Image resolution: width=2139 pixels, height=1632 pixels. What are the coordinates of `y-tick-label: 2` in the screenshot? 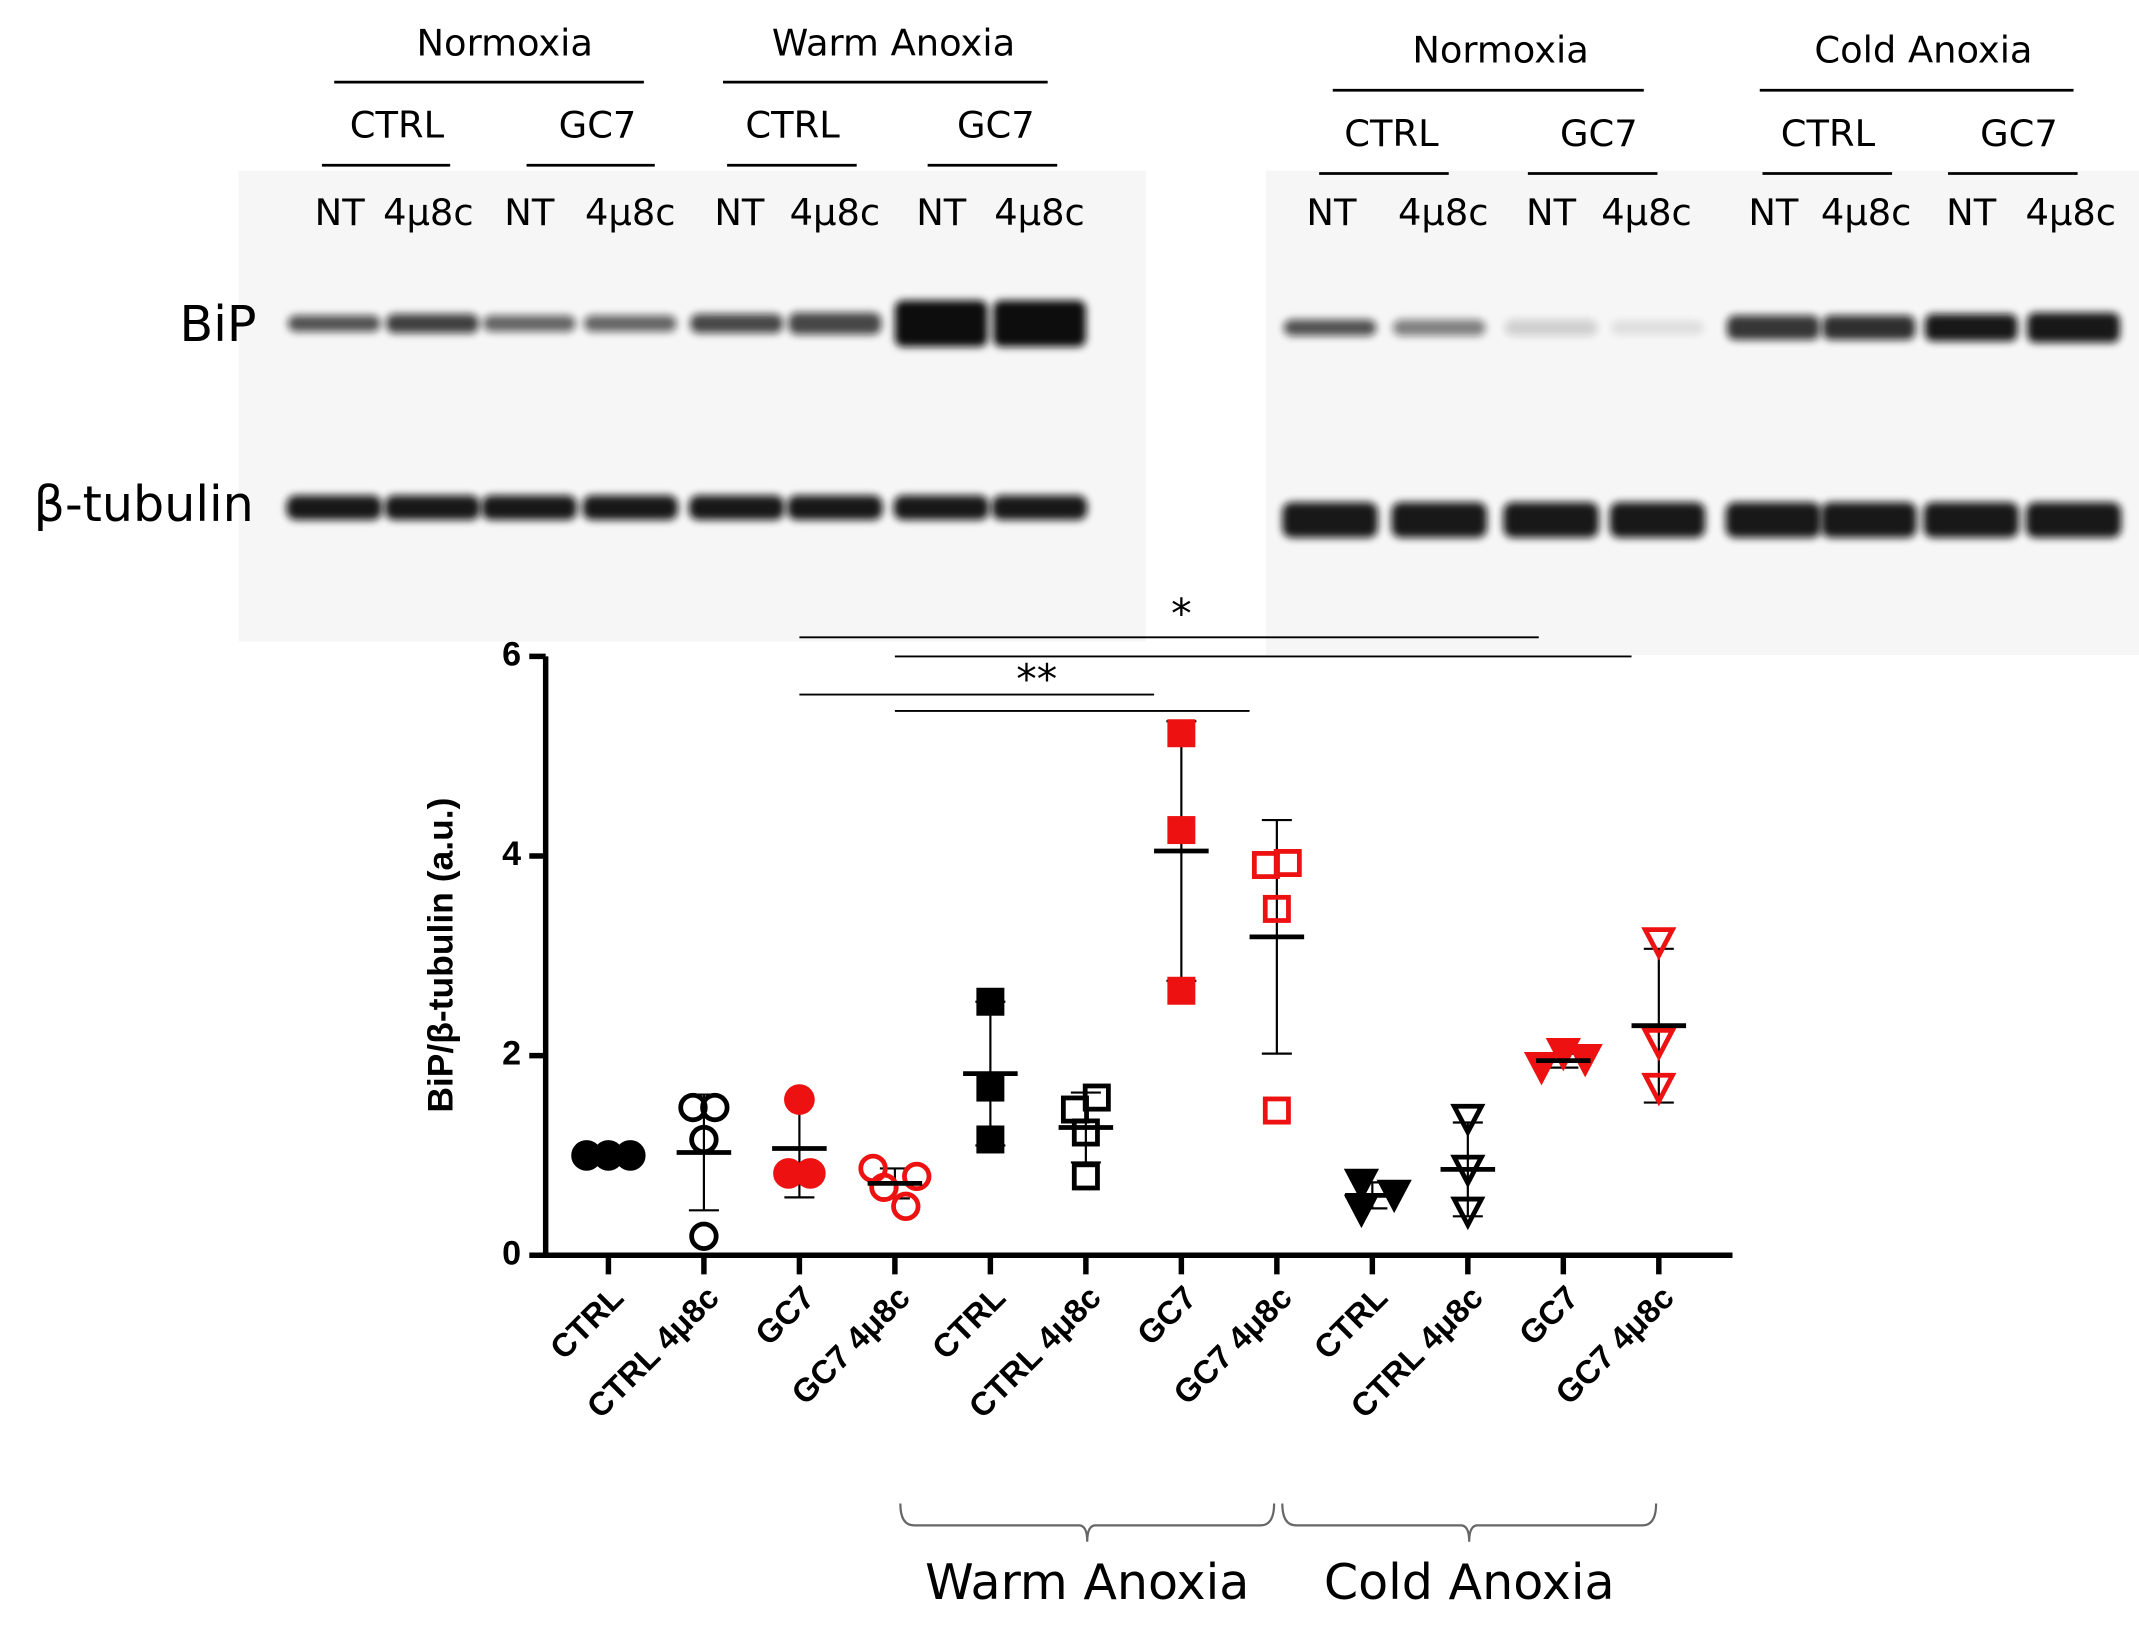 It's located at (511, 1054).